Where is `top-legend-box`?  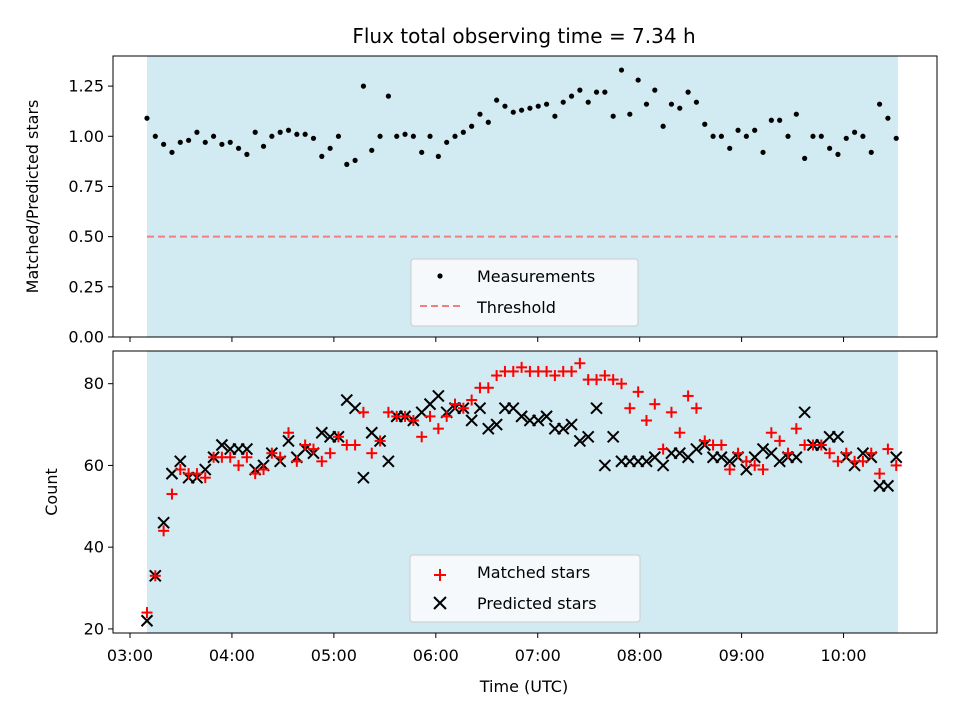
top-legend-box is located at coordinates (524, 292).